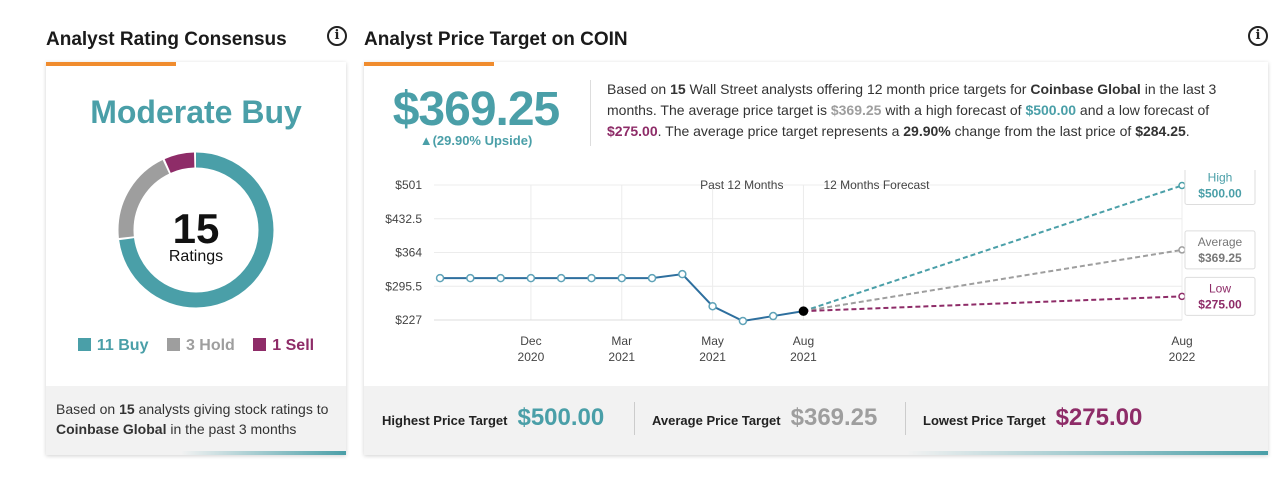 Image resolution: width=1280 pixels, height=499 pixels. What do you see at coordinates (127, 409) in the screenshot?
I see `rating-footer-num: 15` at bounding box center [127, 409].